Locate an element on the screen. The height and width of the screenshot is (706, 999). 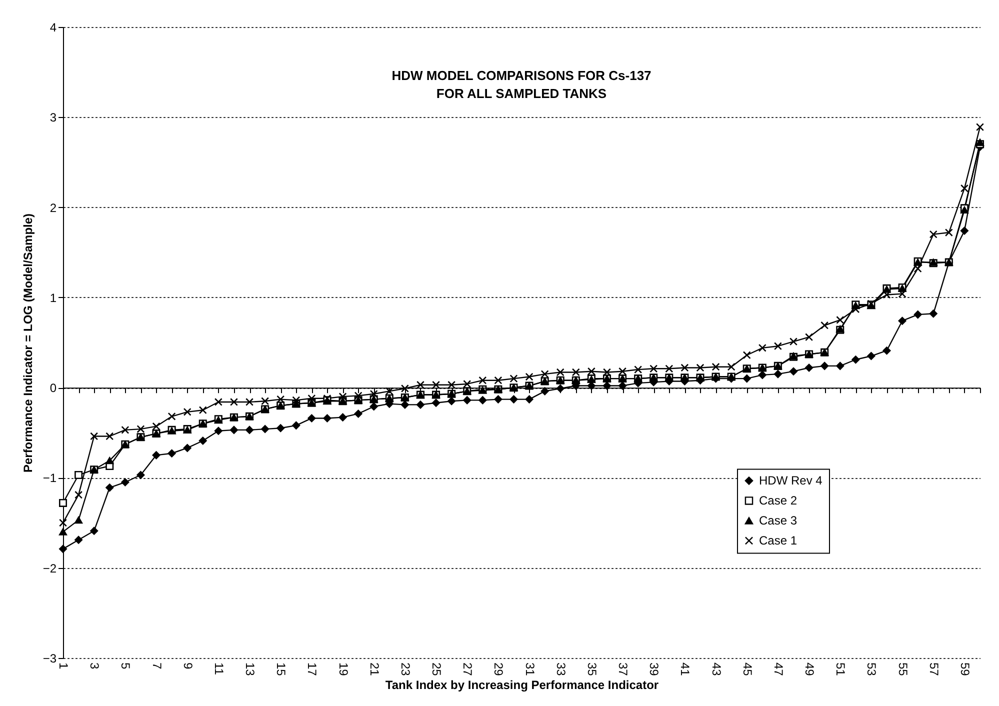
x-tick-label: 45 is located at coordinates (747, 669).